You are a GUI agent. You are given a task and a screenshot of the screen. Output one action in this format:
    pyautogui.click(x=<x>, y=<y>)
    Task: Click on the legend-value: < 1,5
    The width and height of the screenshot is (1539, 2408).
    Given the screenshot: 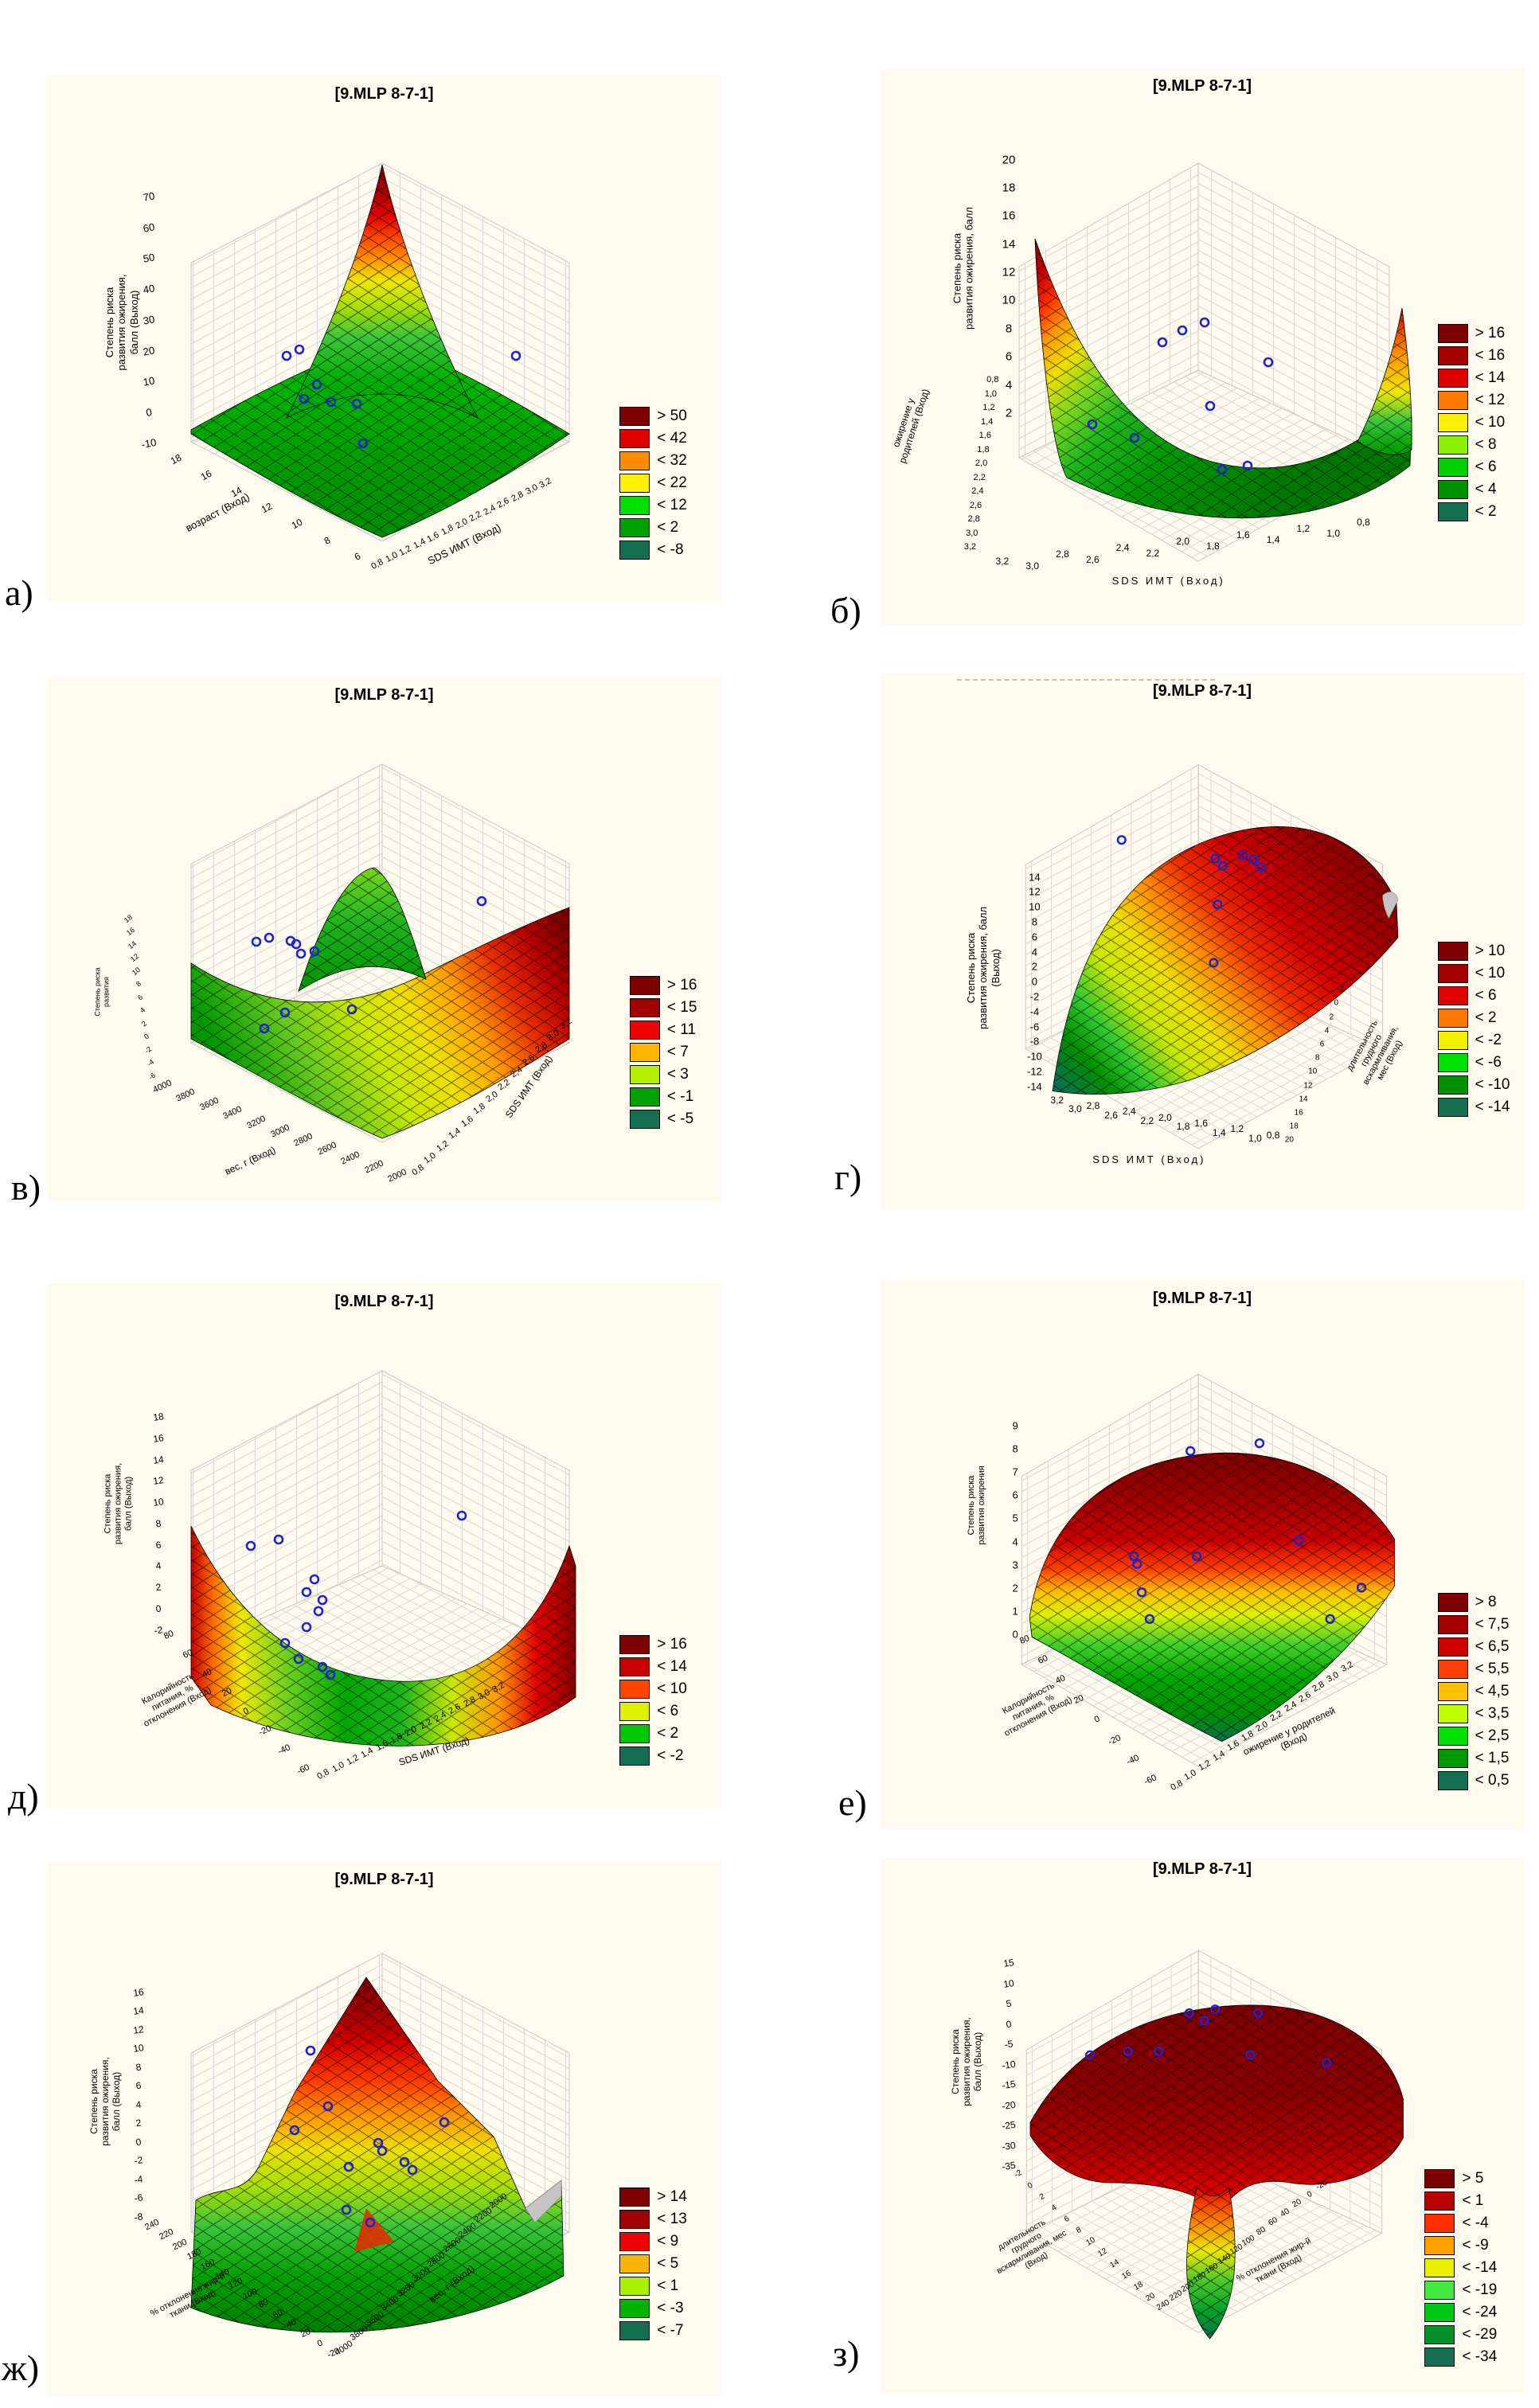 What is the action you would take?
    pyautogui.click(x=1492, y=1758)
    